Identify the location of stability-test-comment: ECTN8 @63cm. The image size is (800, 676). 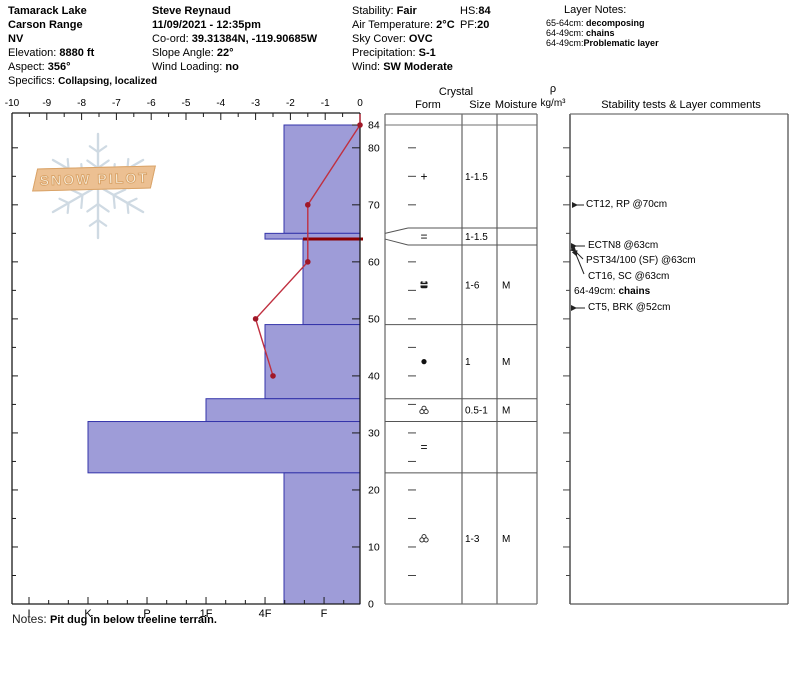
(623, 245).